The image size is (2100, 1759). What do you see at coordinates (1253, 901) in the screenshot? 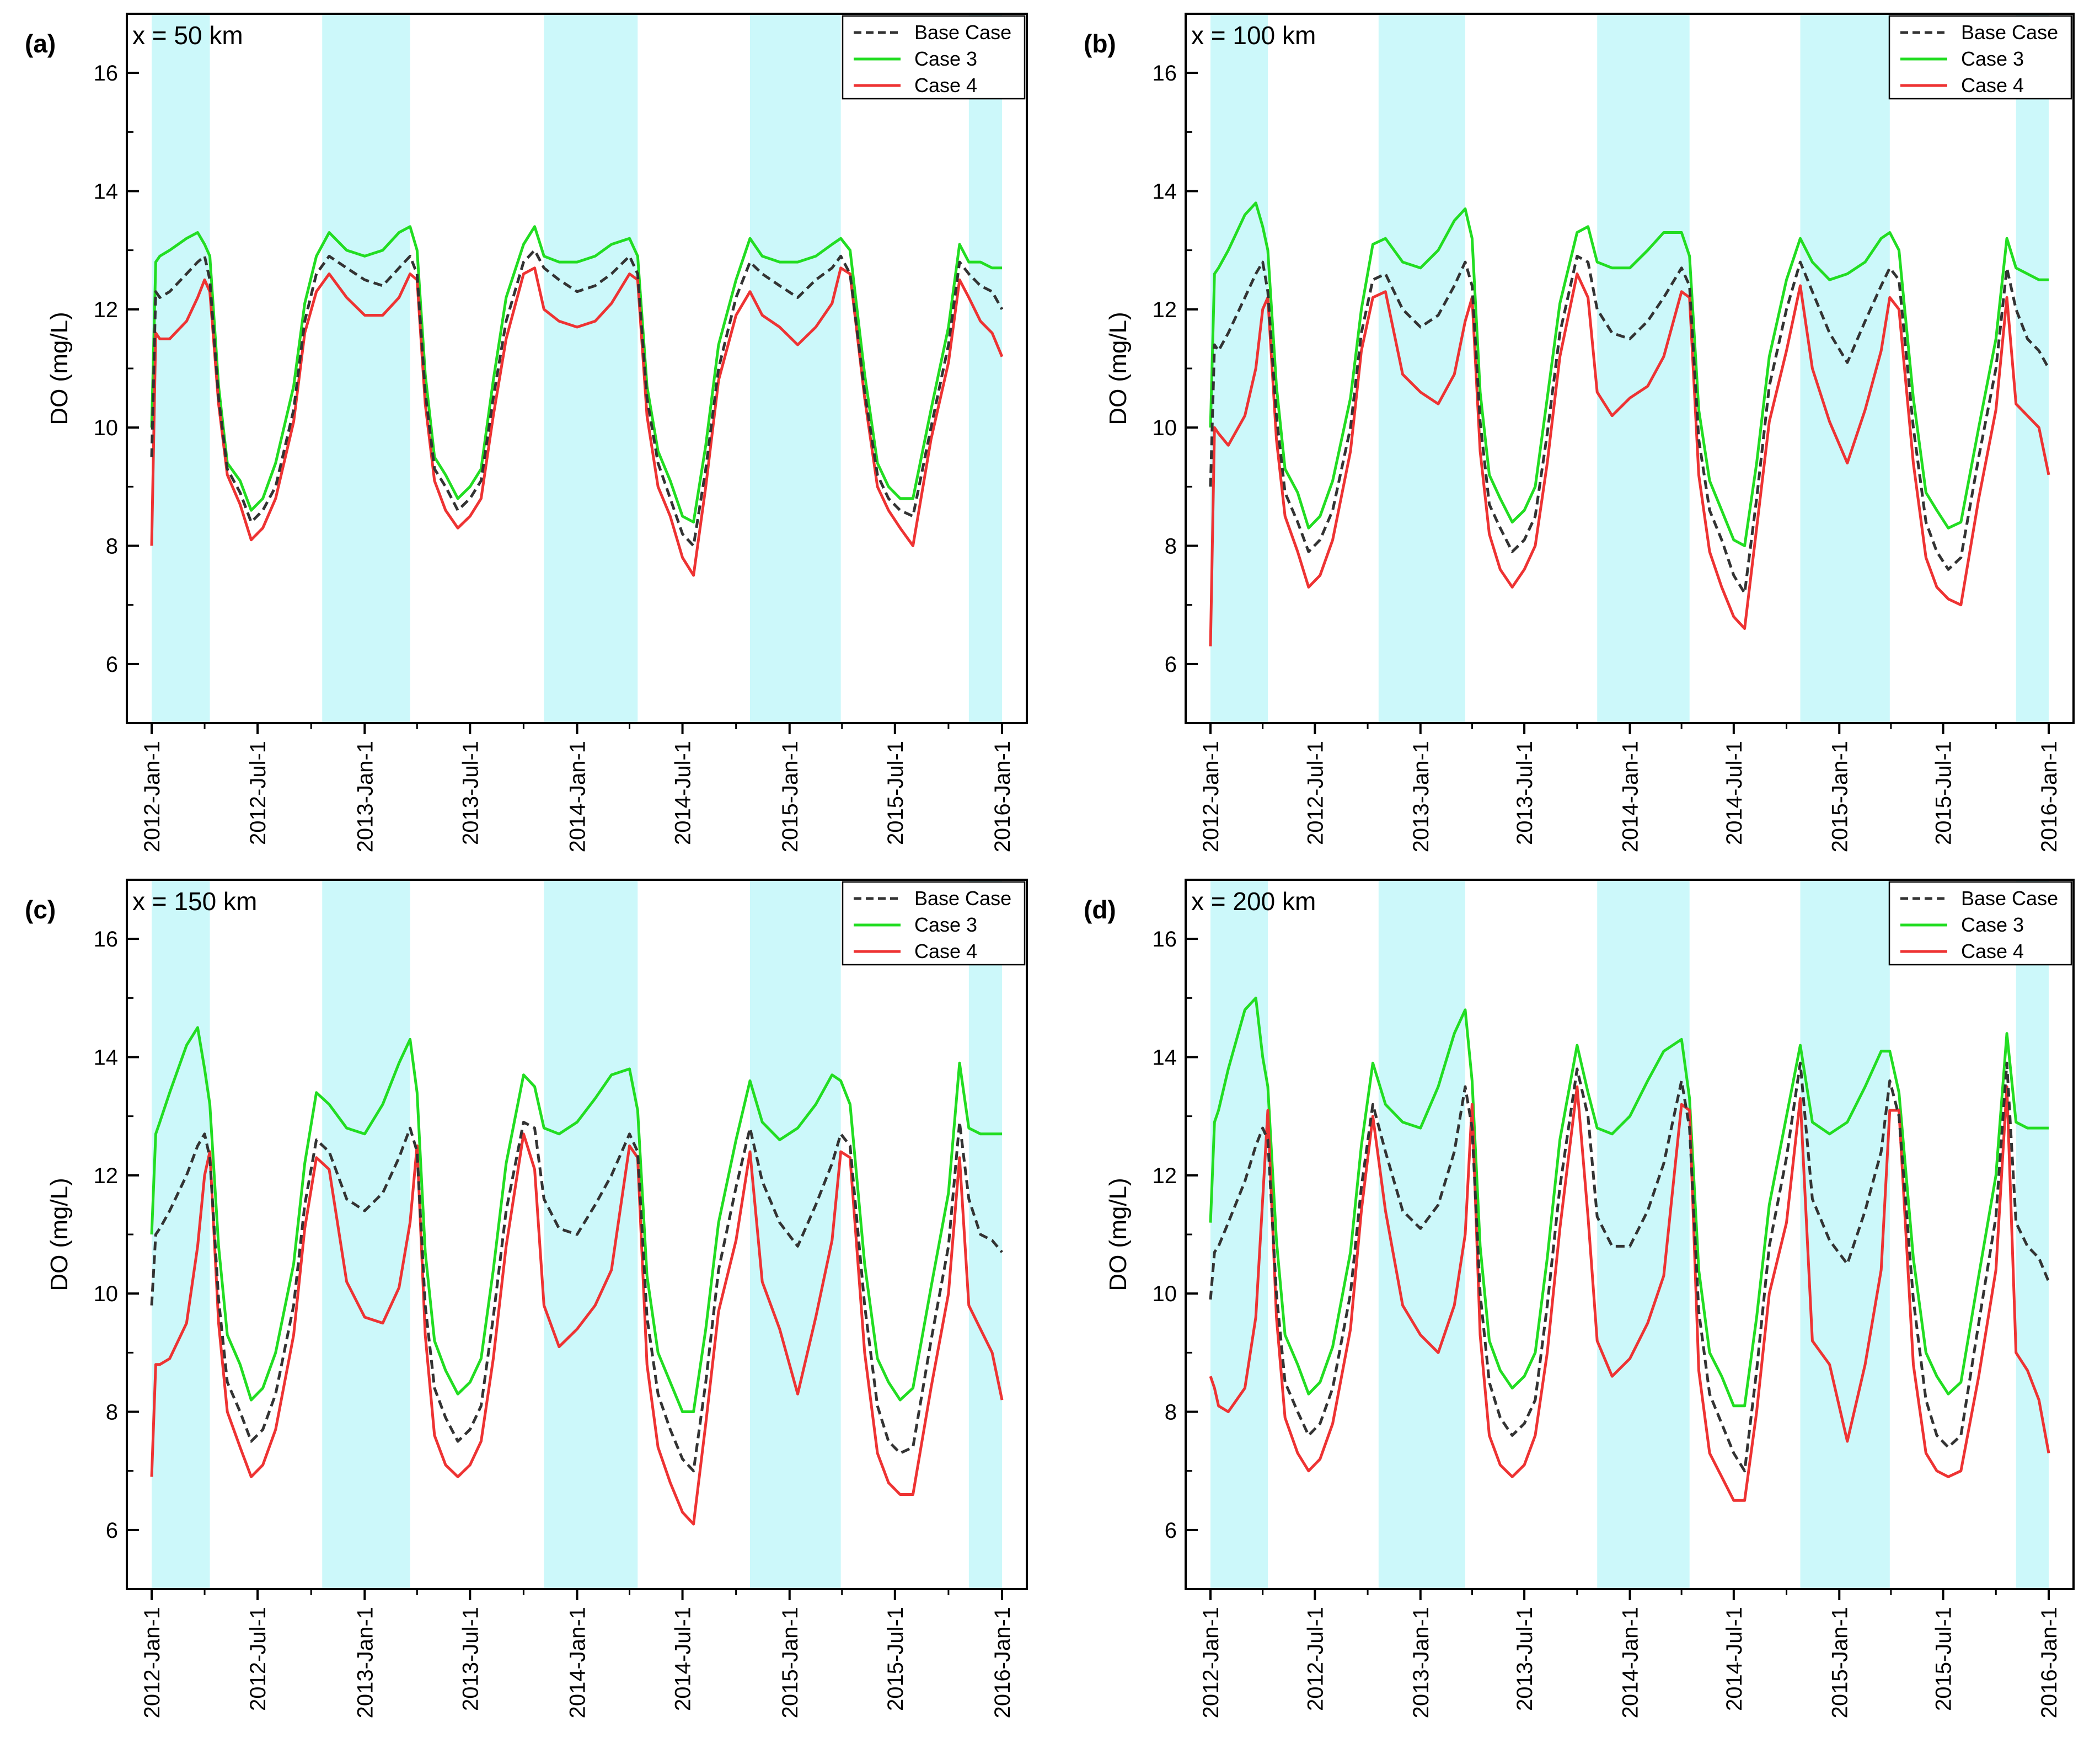
I see `location-label: x = 200 km` at bounding box center [1253, 901].